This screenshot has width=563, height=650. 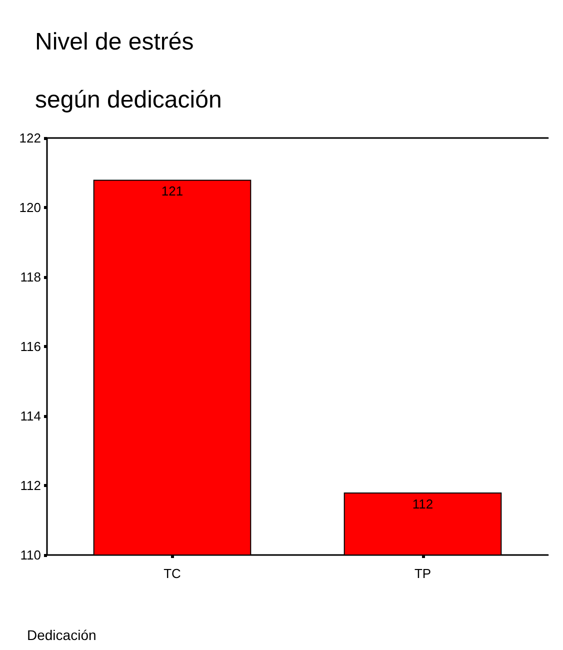 What do you see at coordinates (128, 71) in the screenshot?
I see `chart-title: Nivel de estrés según dedicación` at bounding box center [128, 71].